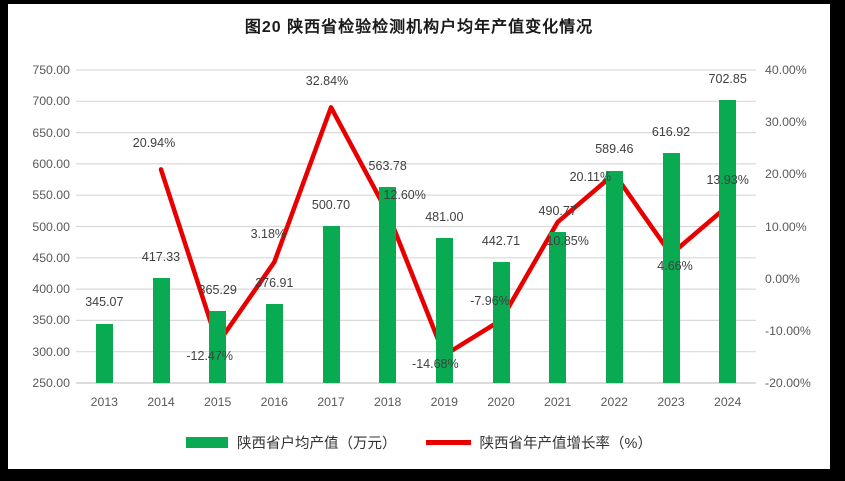 The width and height of the screenshot is (845, 481). What do you see at coordinates (675, 266) in the screenshot?
I see `line-value-label: 4.66%` at bounding box center [675, 266].